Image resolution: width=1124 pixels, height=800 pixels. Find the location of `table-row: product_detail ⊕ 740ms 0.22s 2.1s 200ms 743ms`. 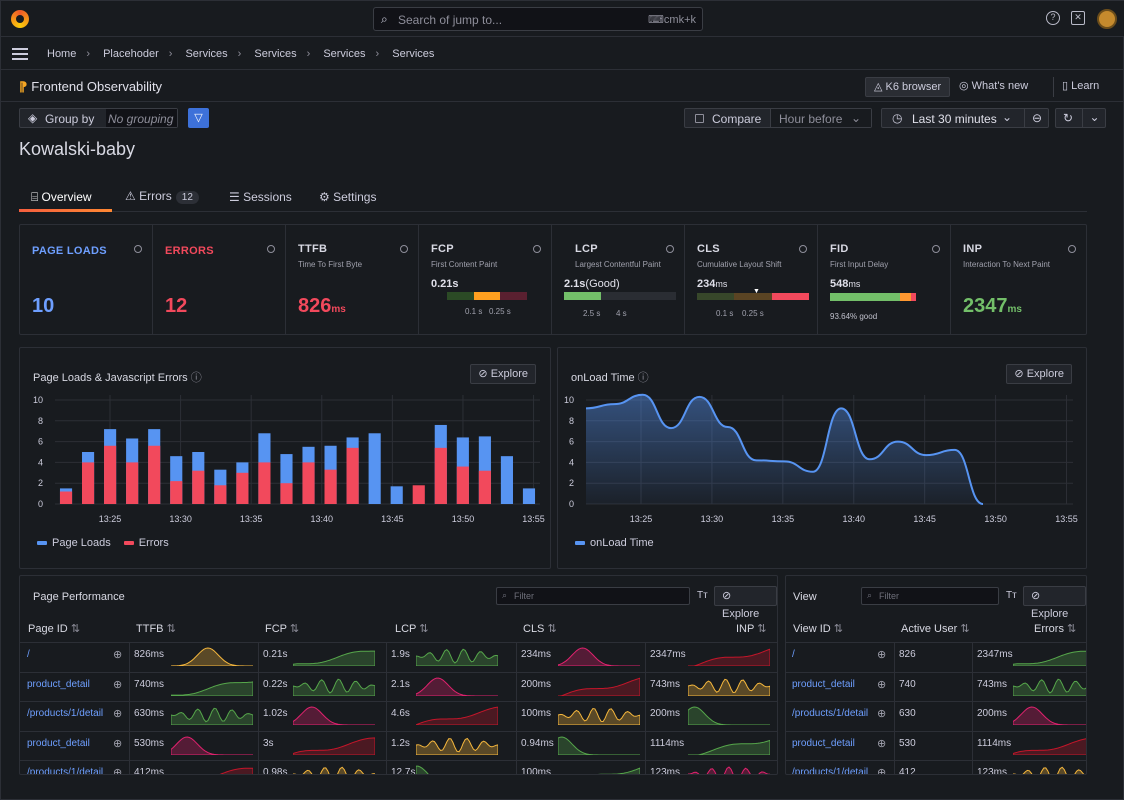

table-row: product_detail ⊕ 740ms 0.22s 2.1s 200ms 743ms is located at coordinates (398, 687).